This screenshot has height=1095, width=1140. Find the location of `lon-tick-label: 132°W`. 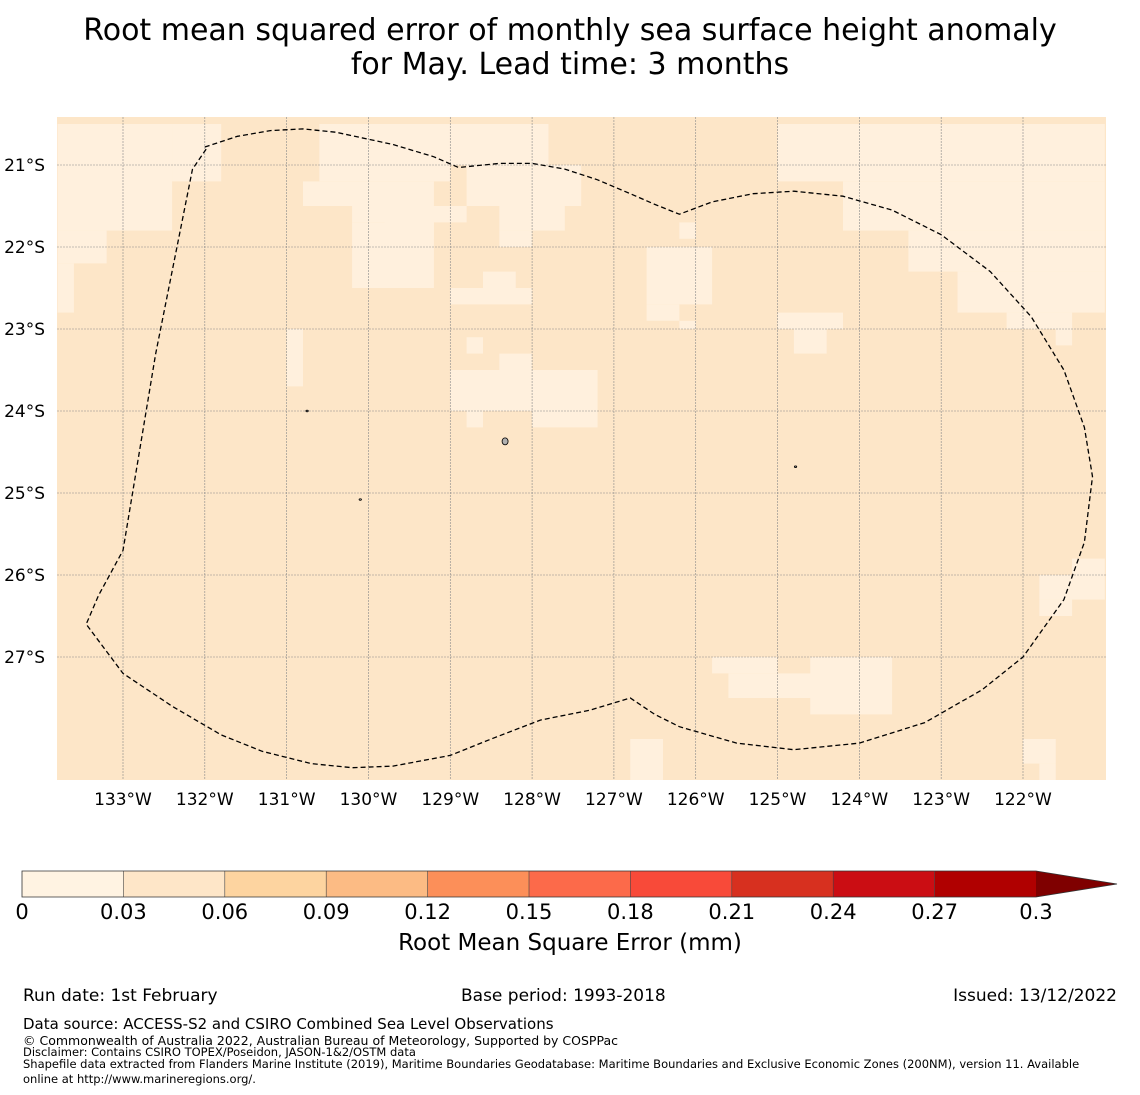

lon-tick-label: 132°W is located at coordinates (205, 800).